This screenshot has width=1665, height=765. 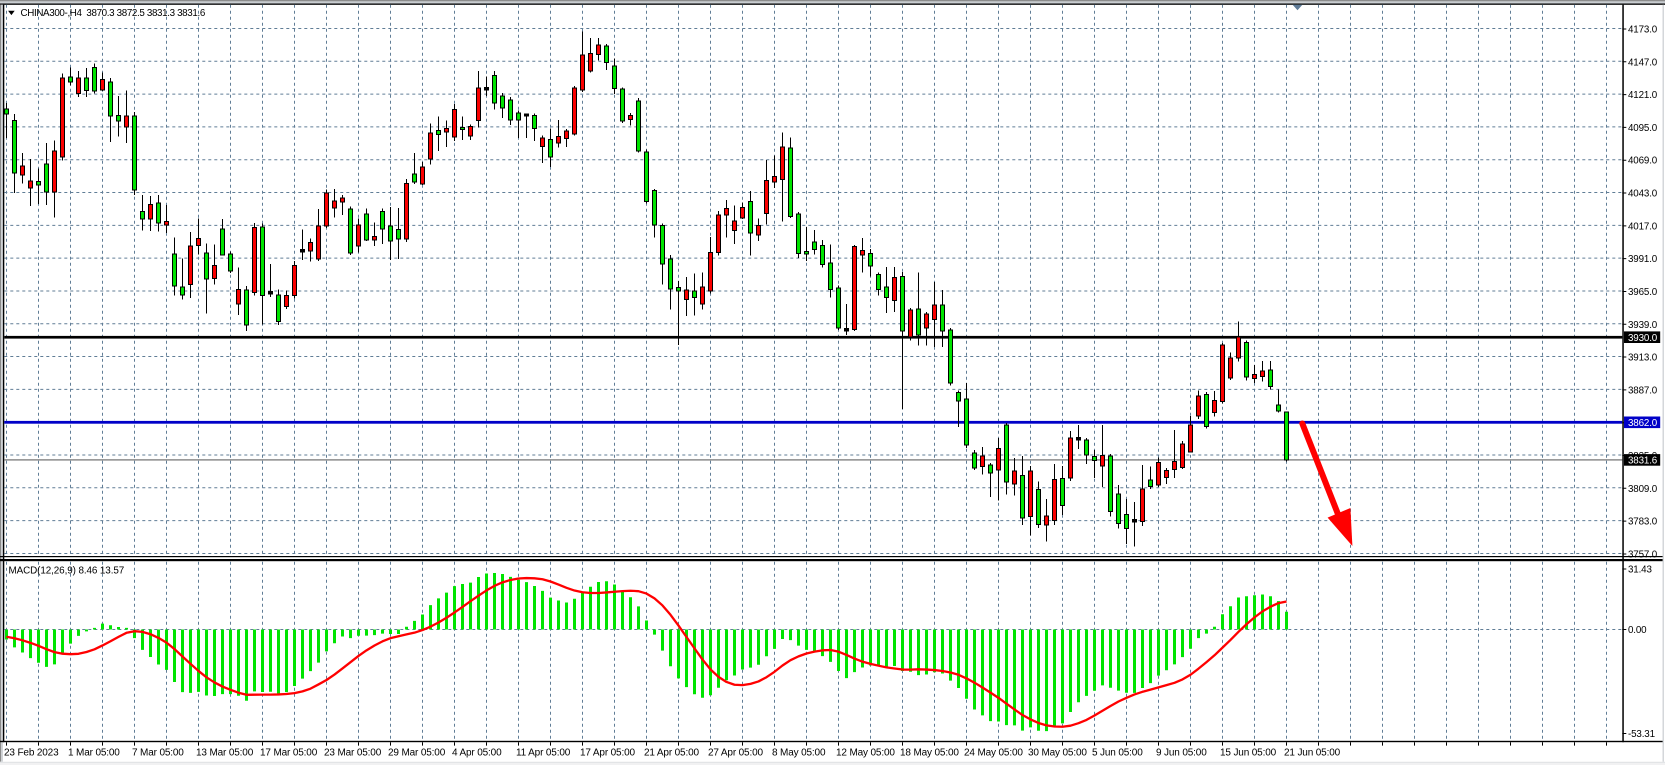 What do you see at coordinates (1640, 570) in the screenshot?
I see `svg-text: 31.43` at bounding box center [1640, 570].